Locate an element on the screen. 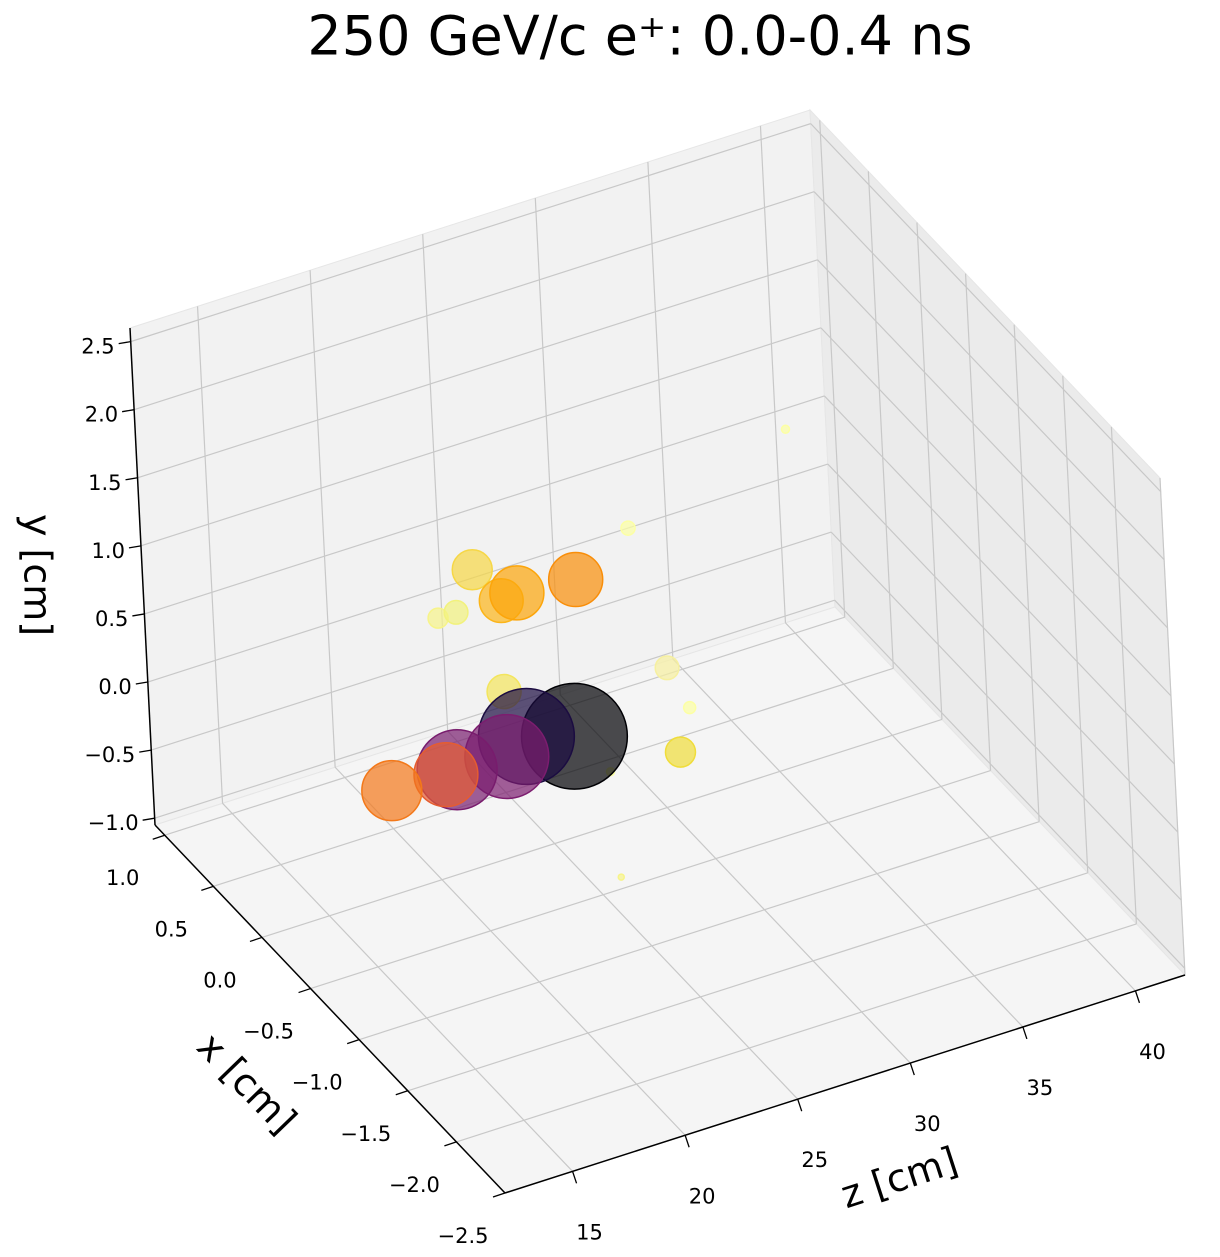 This screenshot has height=1257, width=1220. z-tick-label: 40 is located at coordinates (1152, 1052).